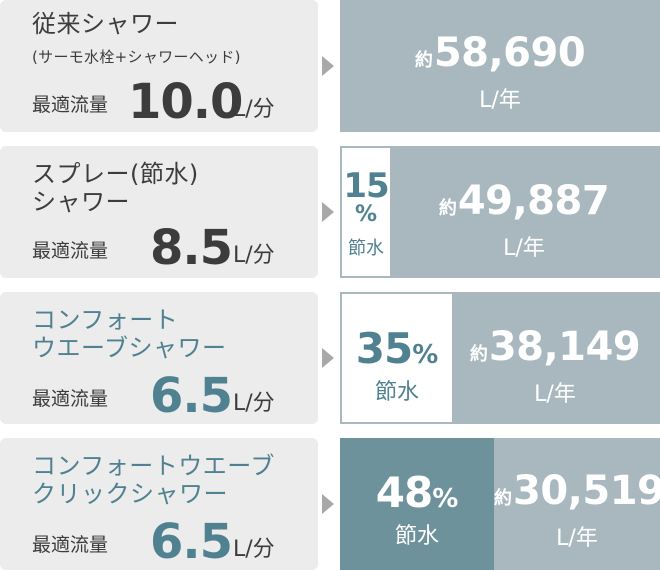  I want to click on saving-number: 15, so click(366, 186).